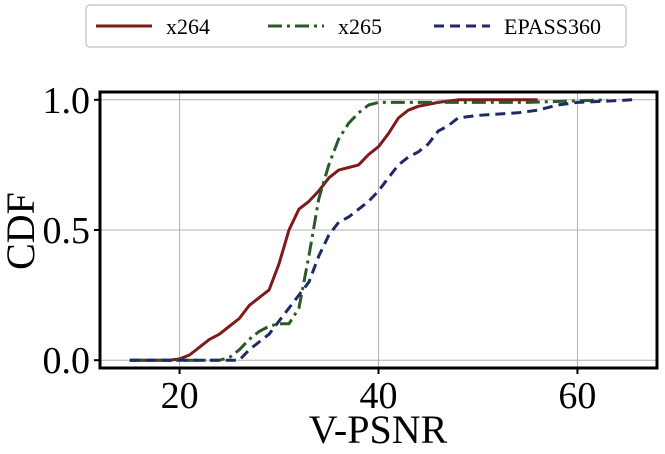  What do you see at coordinates (552, 26) in the screenshot?
I see `legend-label: EPASS360` at bounding box center [552, 26].